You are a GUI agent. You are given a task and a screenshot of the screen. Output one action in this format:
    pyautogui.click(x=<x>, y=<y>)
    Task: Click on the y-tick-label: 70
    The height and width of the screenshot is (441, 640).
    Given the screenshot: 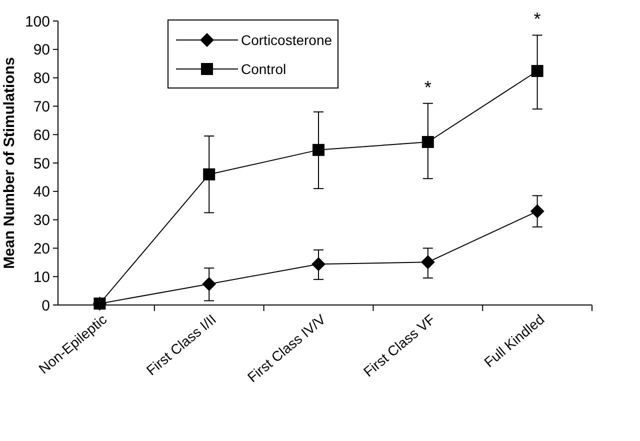 What is the action you would take?
    pyautogui.click(x=41, y=107)
    